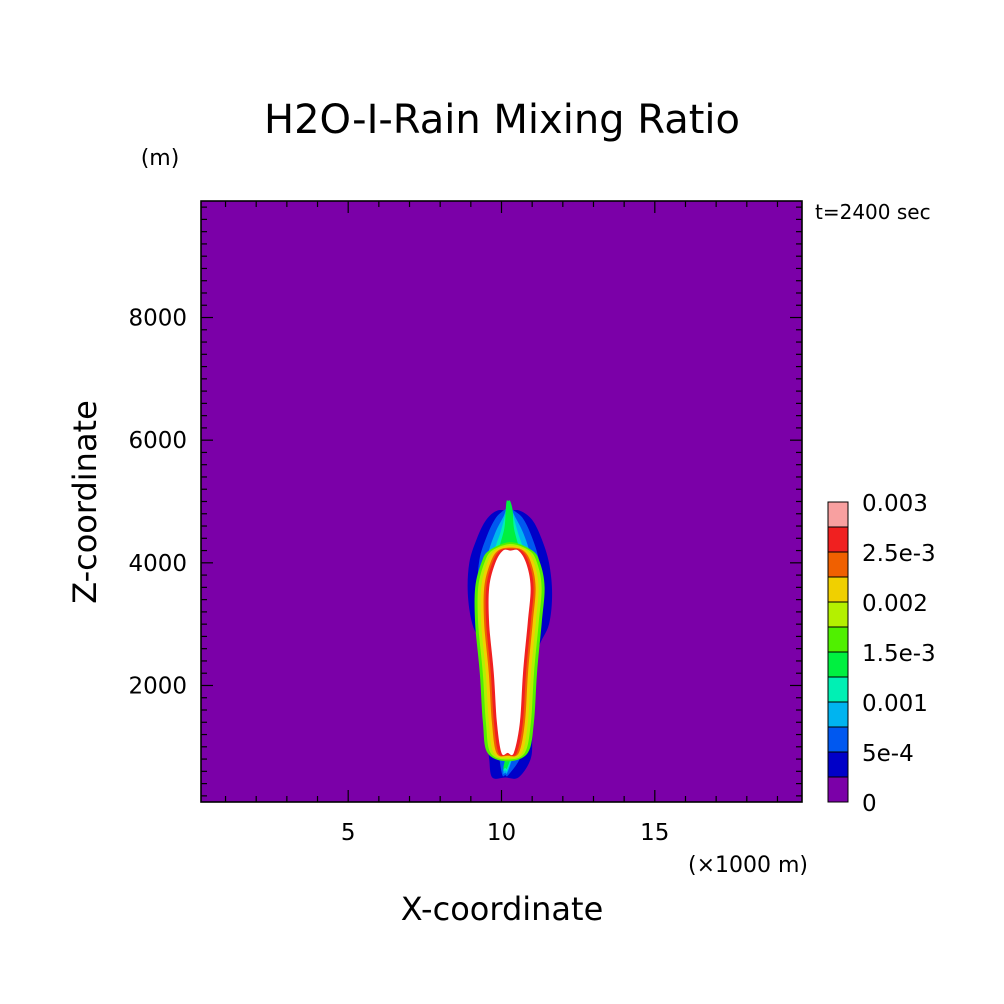 The height and width of the screenshot is (1004, 1004). What do you see at coordinates (157, 564) in the screenshot?
I see `y-tick-label: 4000` at bounding box center [157, 564].